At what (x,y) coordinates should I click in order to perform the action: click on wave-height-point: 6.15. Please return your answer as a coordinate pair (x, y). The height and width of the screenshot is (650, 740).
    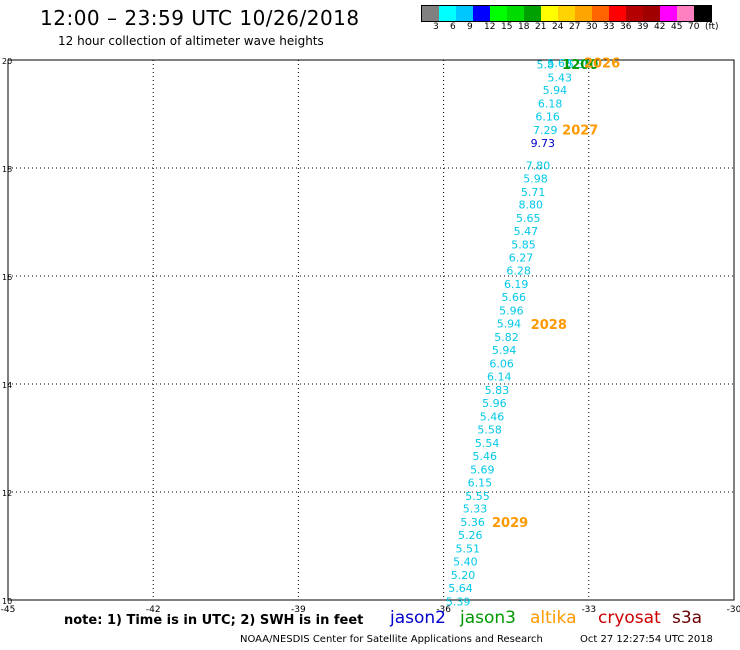
    Looking at the image, I should click on (480, 482).